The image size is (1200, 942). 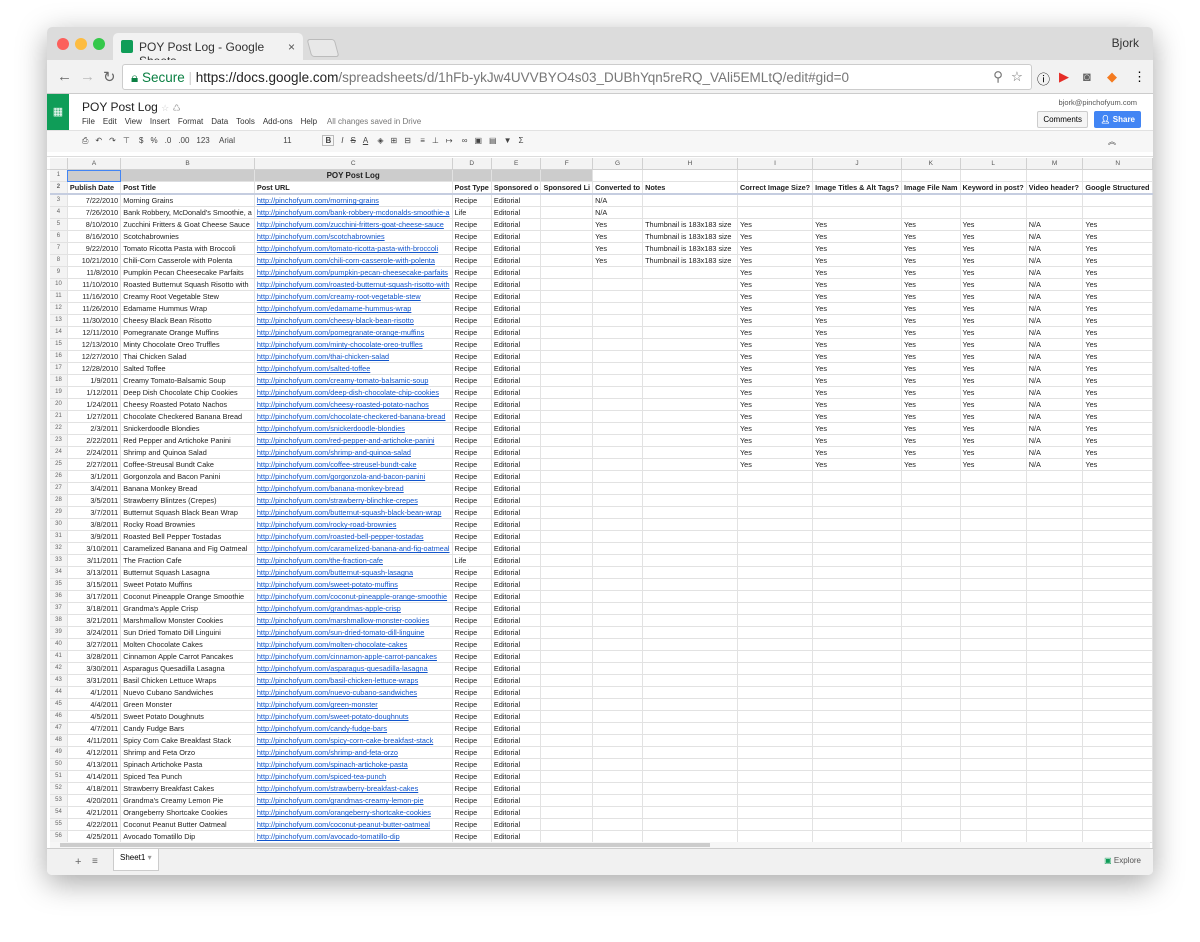 What do you see at coordinates (394, 140) in the screenshot?
I see `borders-icon: ⊞` at bounding box center [394, 140].